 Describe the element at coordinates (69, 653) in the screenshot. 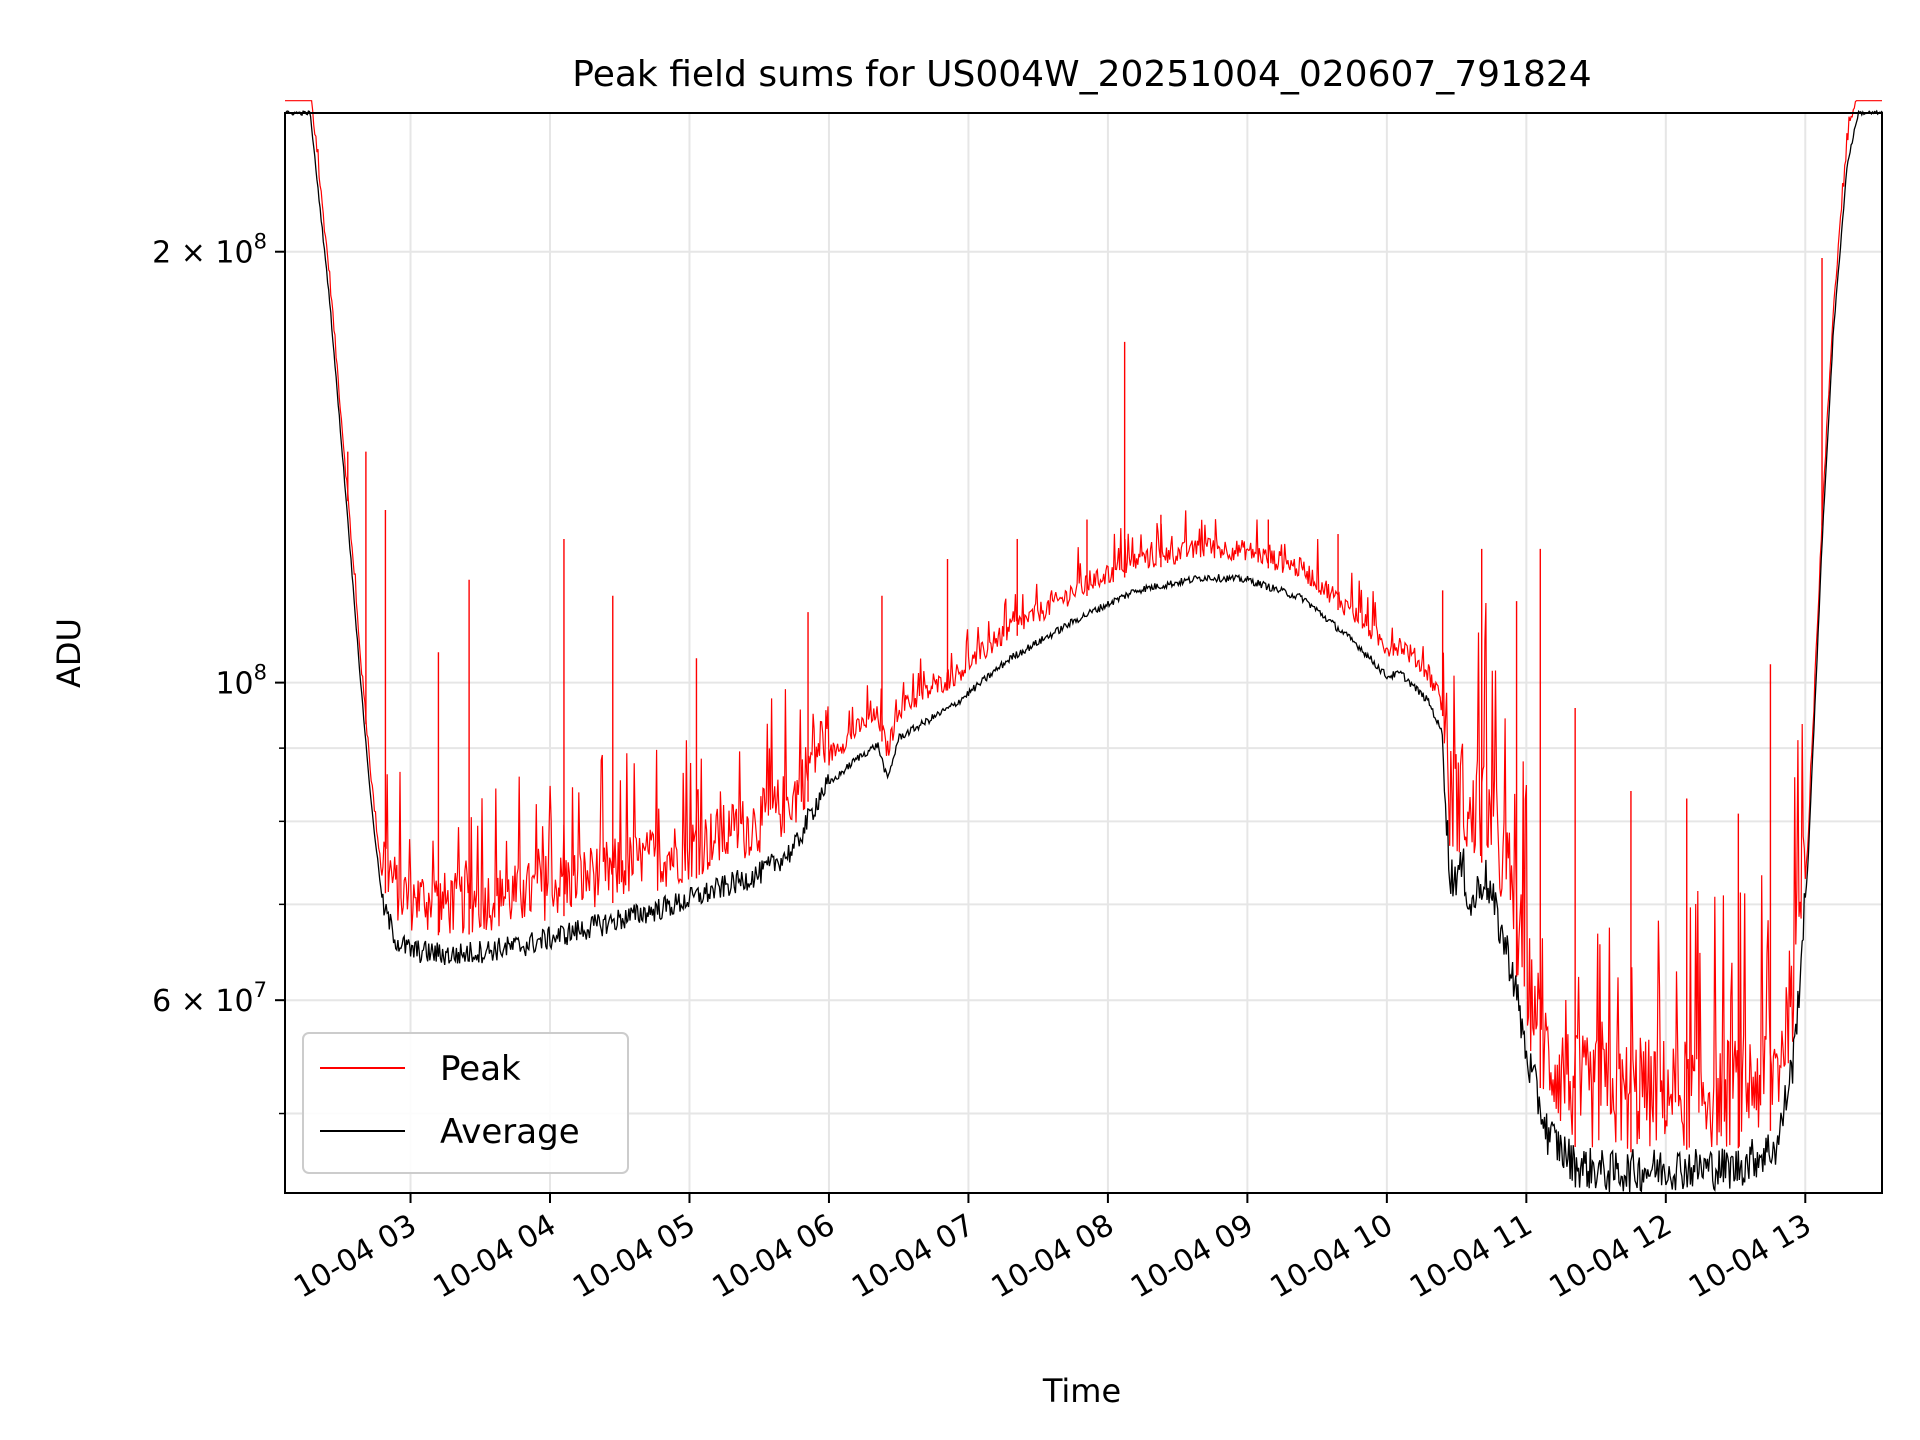

I see `y-axis-label: ADU` at that location.